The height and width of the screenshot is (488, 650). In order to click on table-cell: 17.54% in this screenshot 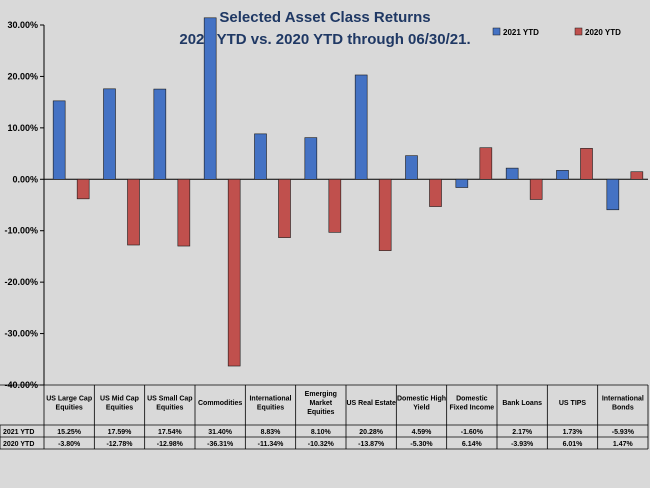, I will do `click(170, 432)`.